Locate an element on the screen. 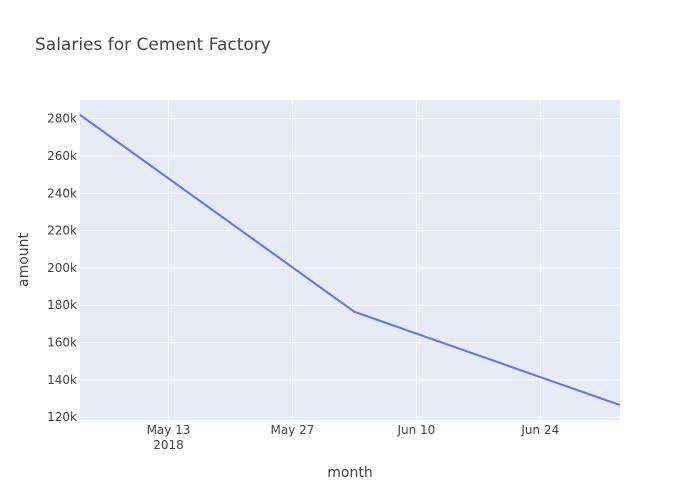 The image size is (700, 500). x-axis-title: month is located at coordinates (349, 473).